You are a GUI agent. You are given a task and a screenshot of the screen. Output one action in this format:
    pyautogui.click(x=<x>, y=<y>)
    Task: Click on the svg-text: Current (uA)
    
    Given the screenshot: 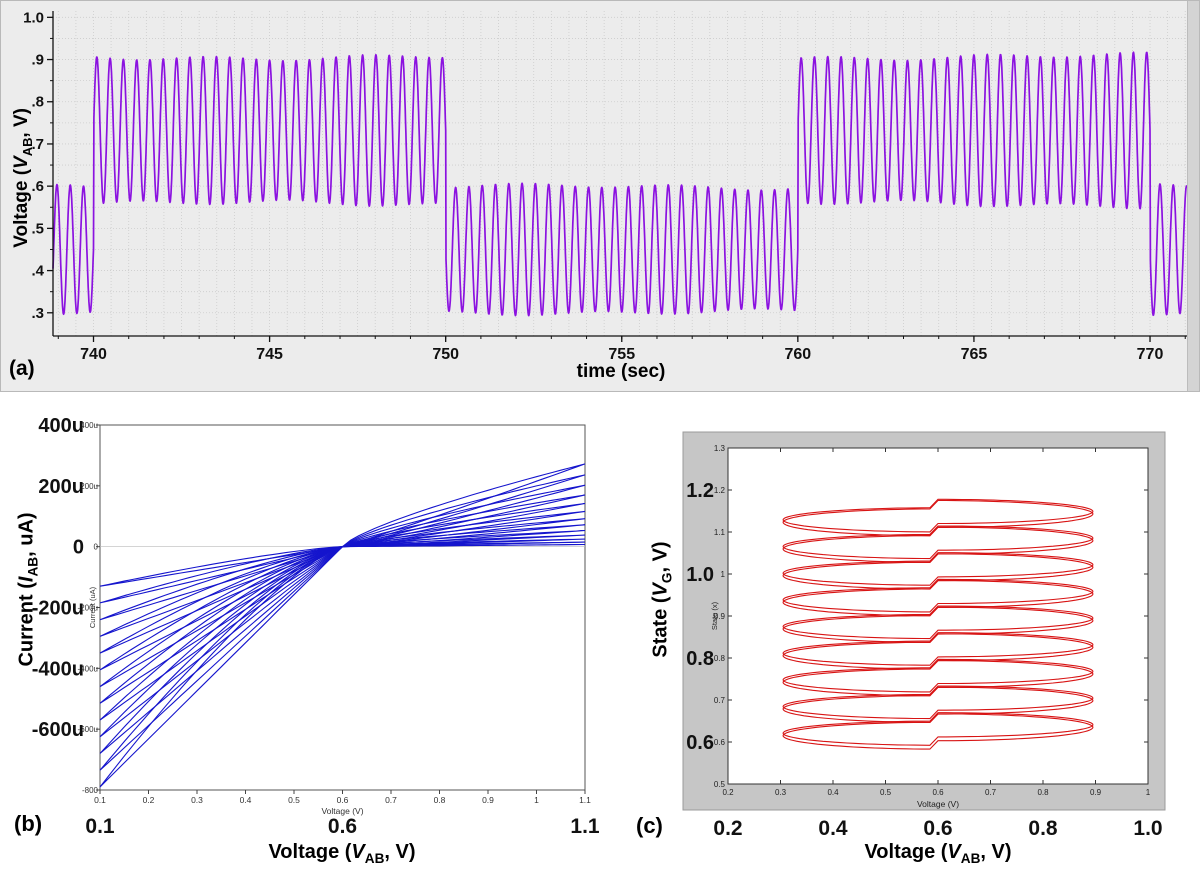 What is the action you would take?
    pyautogui.click(x=92, y=607)
    